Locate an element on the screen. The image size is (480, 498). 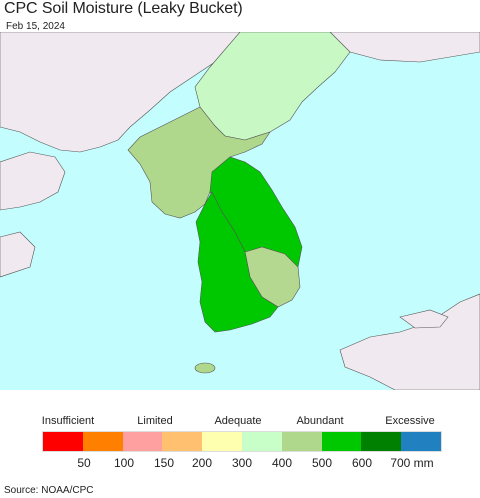
southwest-region is located at coordinates (237, 262).